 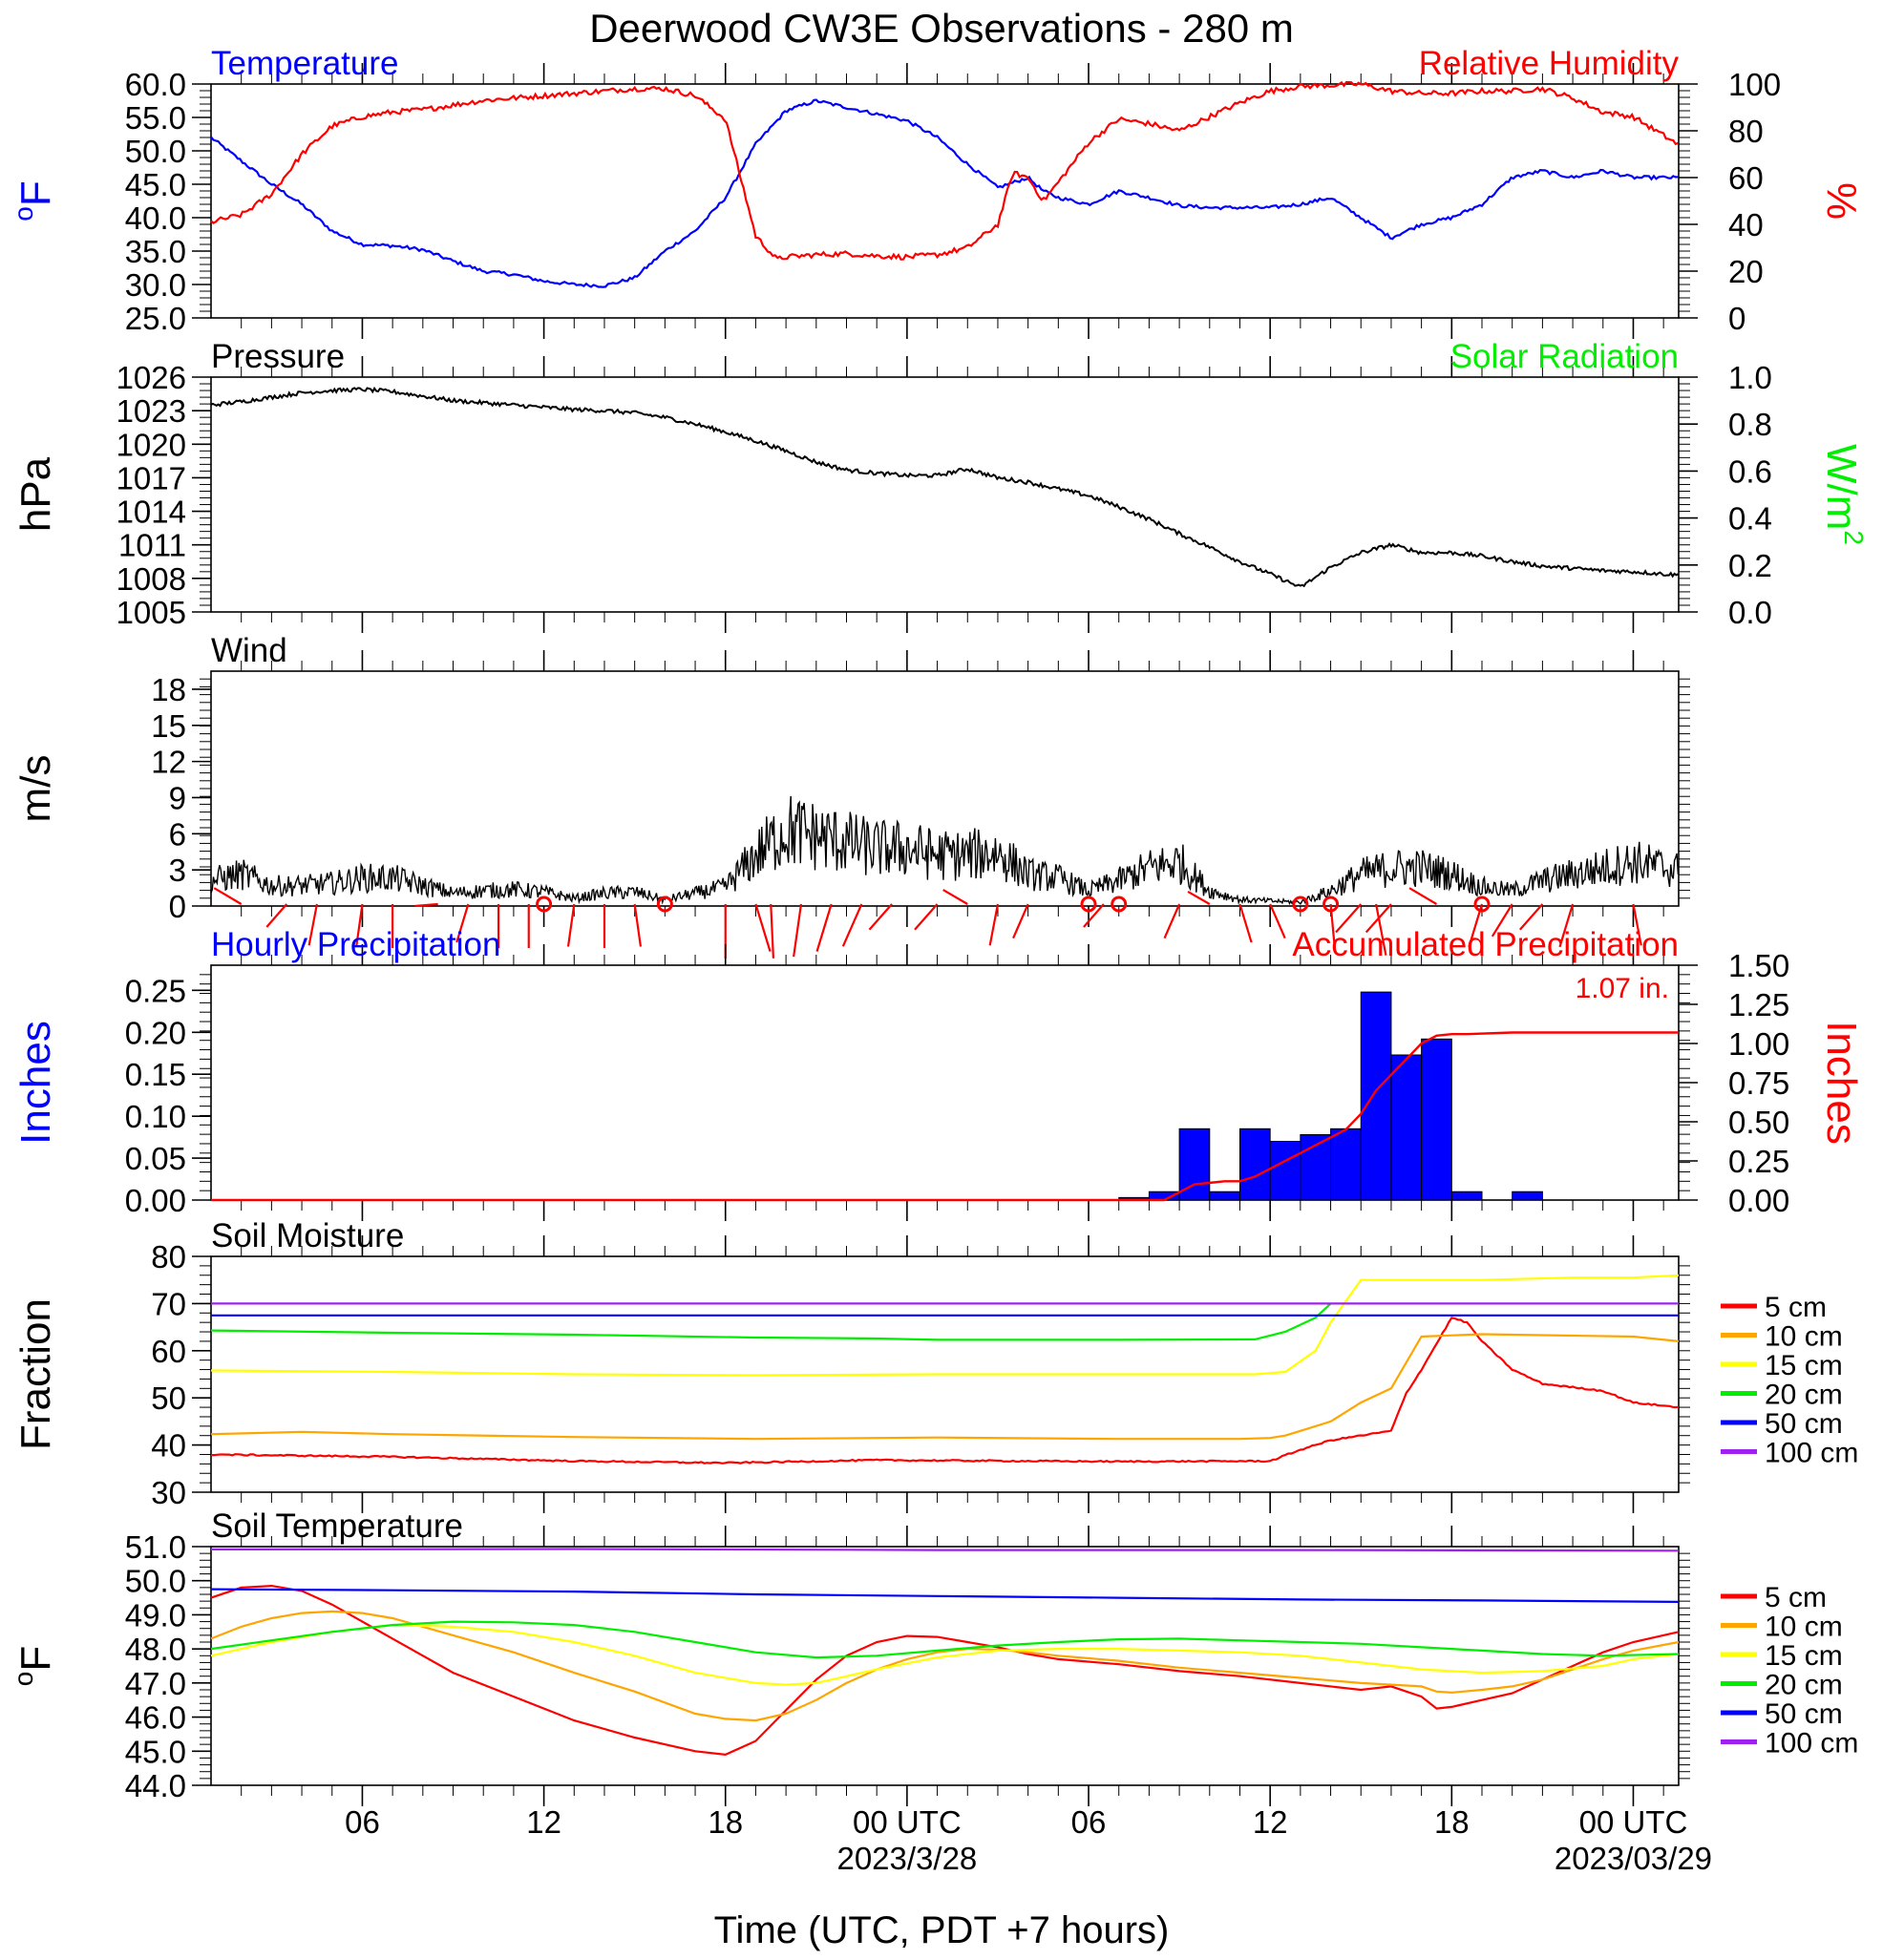 I want to click on panel-left-title: Hourly Precipitation, so click(x=355, y=944).